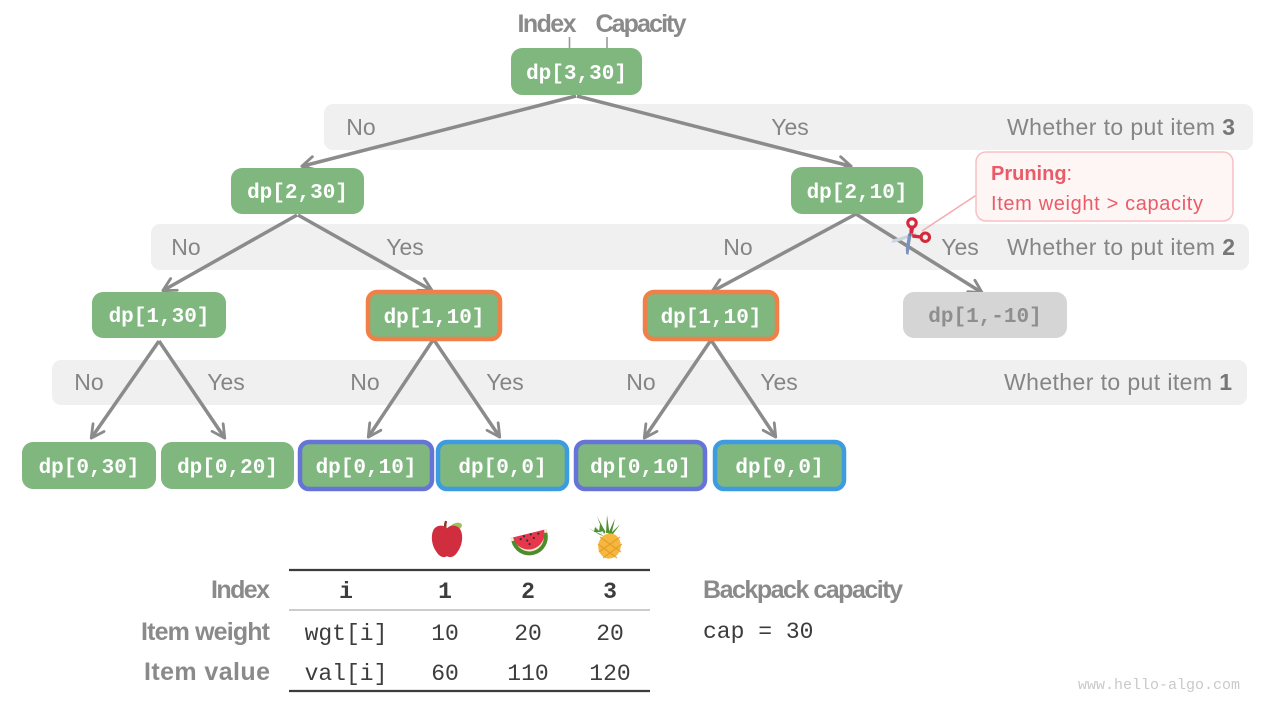 The height and width of the screenshot is (720, 1280). I want to click on svg-text: Item weight, so click(206, 632).